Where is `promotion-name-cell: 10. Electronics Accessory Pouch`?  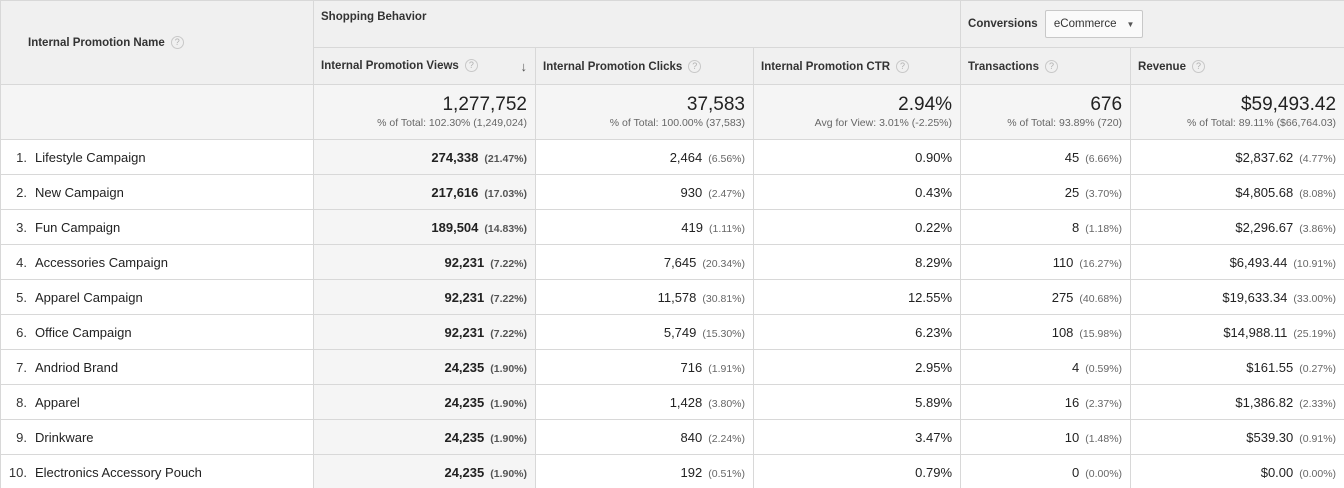
promotion-name-cell: 10. Electronics Accessory Pouch is located at coordinates (157, 471).